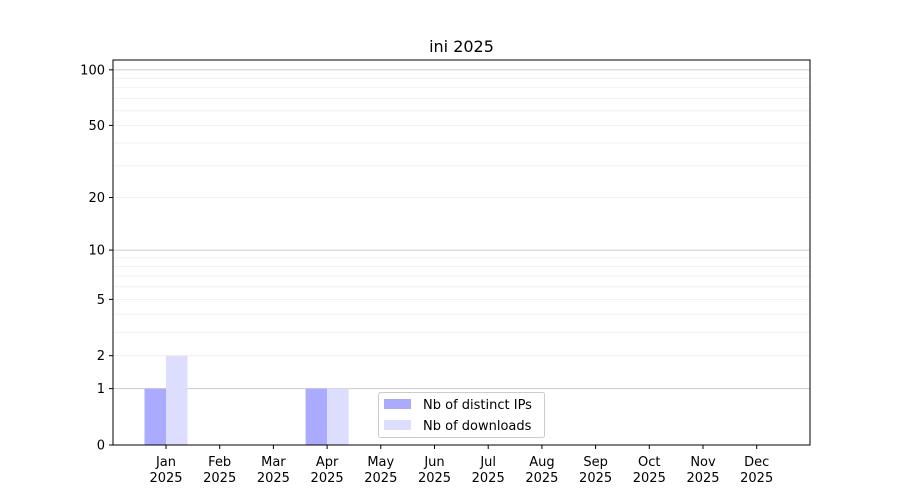 The width and height of the screenshot is (900, 500). I want to click on x-tick-label-line: Sep, so click(595, 462).